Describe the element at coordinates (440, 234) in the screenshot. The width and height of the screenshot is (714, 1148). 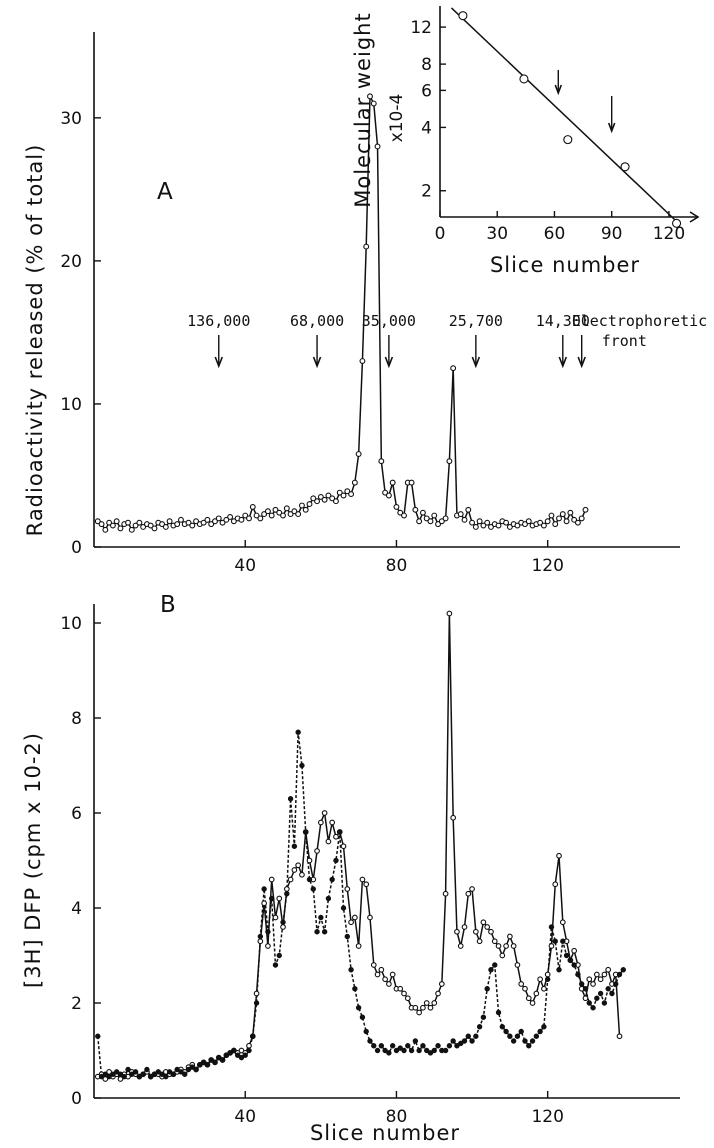
I see `inset-x-tick-label: 0` at that location.